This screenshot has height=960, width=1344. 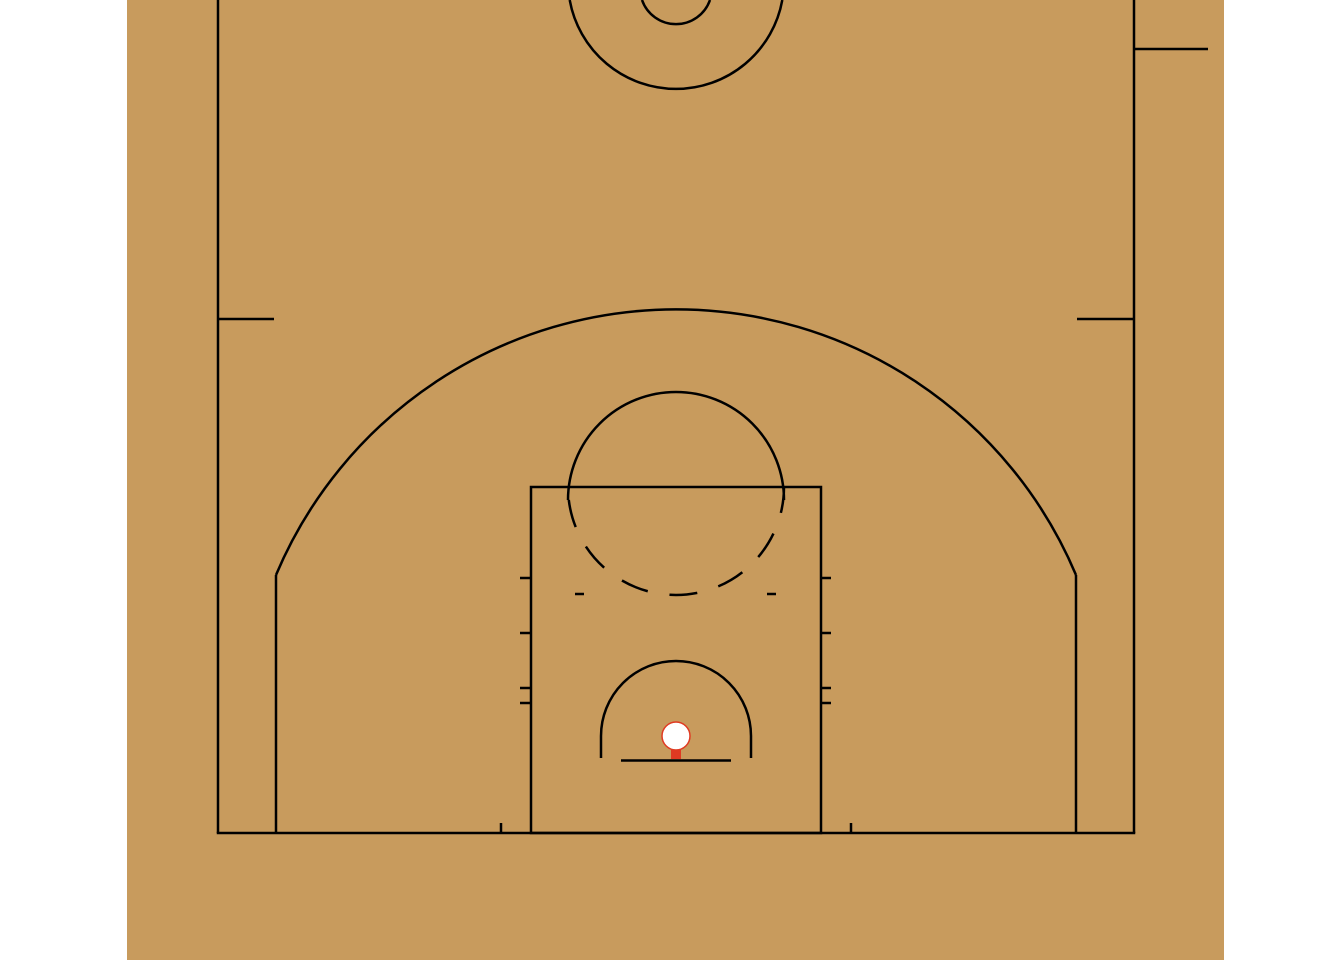 I want to click on center-circle-inner, so click(x=676, y=13).